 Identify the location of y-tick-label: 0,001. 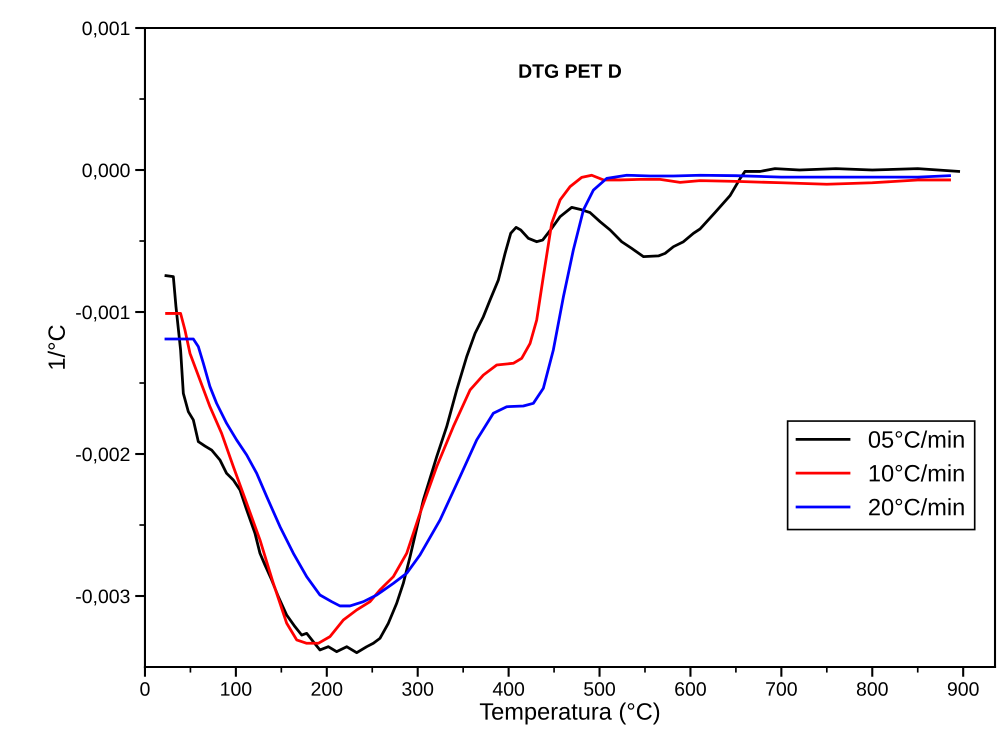
(106, 29).